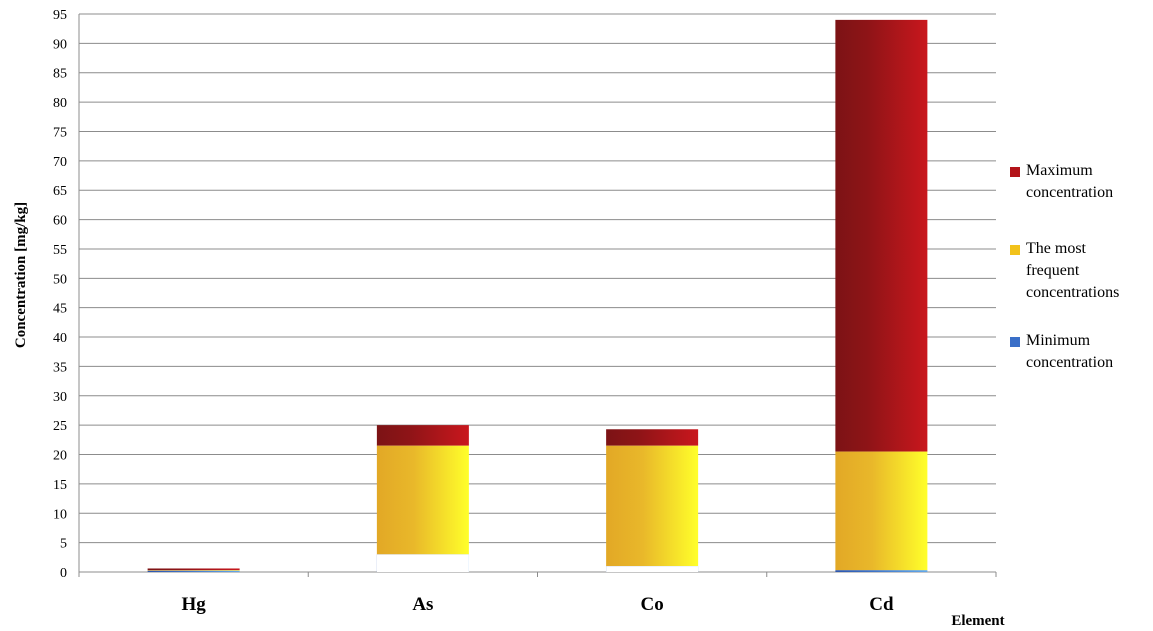 This screenshot has width=1153, height=631. I want to click on y-tick-label: 55, so click(60, 250).